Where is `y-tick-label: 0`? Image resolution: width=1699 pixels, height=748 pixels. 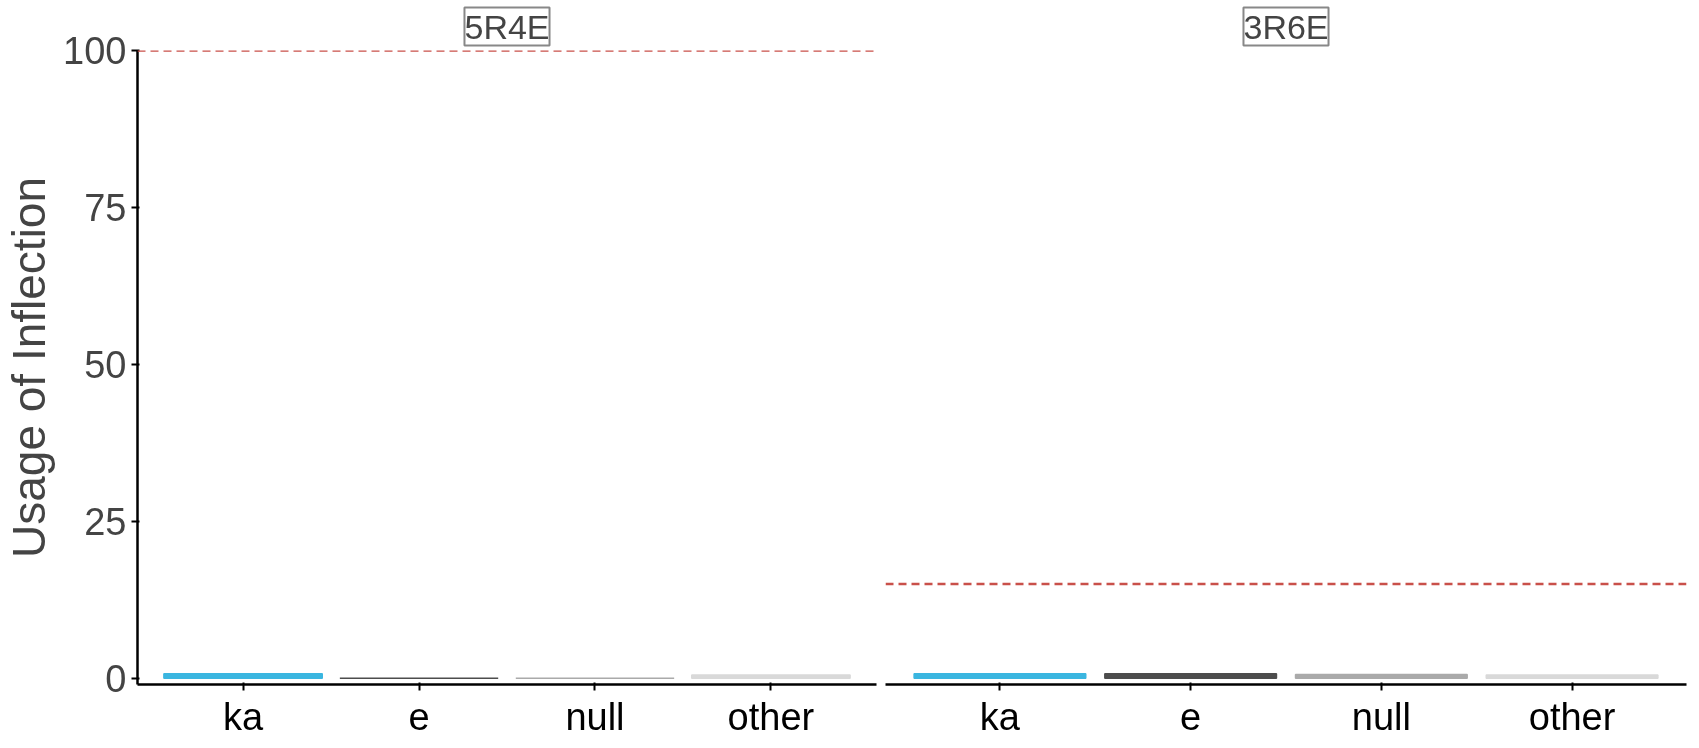
y-tick-label: 0 is located at coordinates (116, 678).